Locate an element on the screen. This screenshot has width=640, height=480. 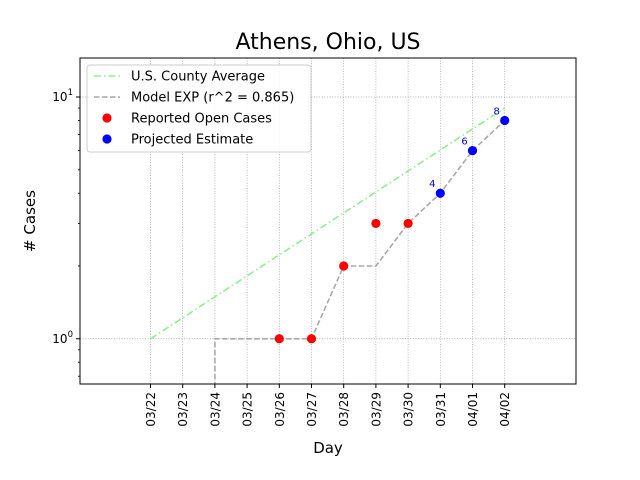
x-tick-label: 03/31 is located at coordinates (441, 409).